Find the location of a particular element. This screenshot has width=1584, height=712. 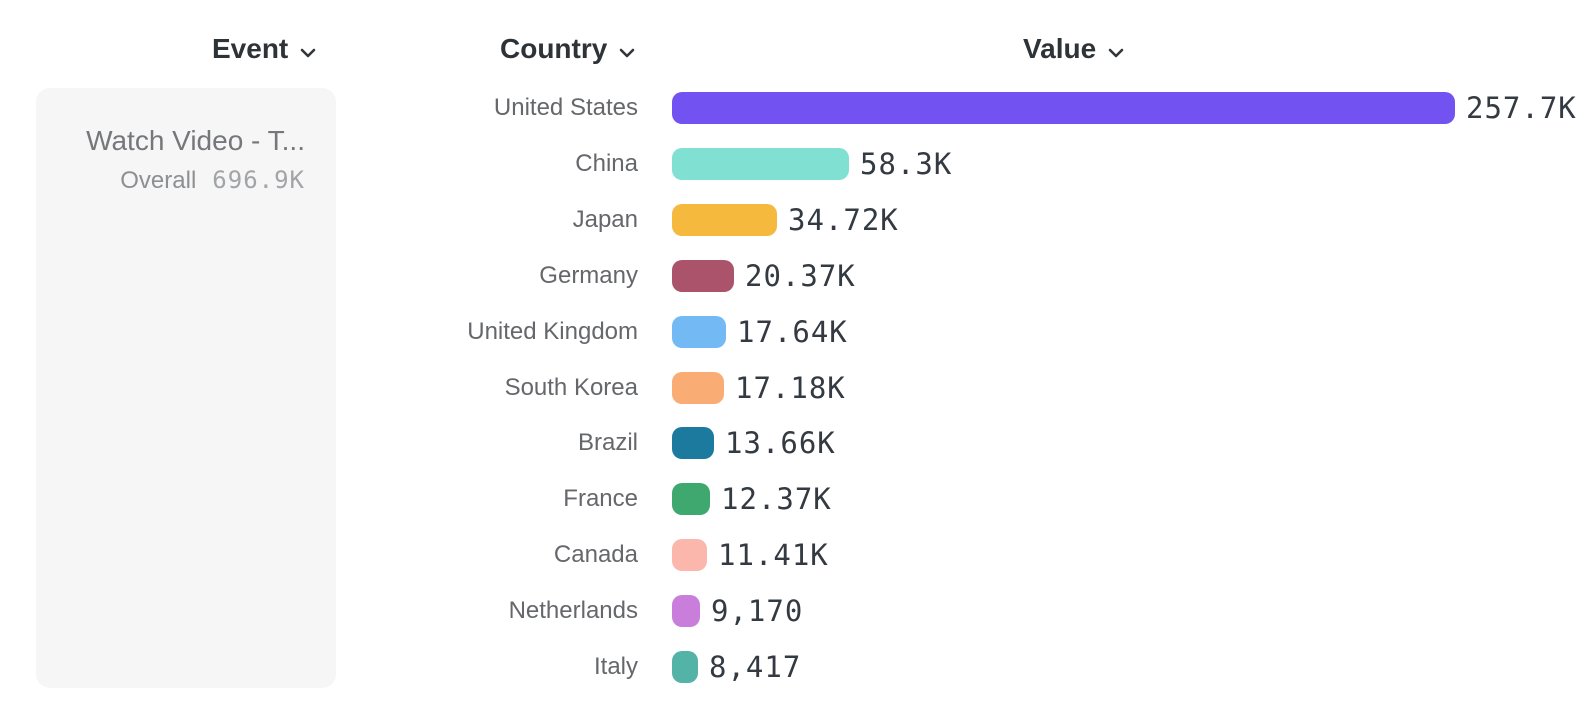

chart-row: Canada 11.41K is located at coordinates (792, 555).